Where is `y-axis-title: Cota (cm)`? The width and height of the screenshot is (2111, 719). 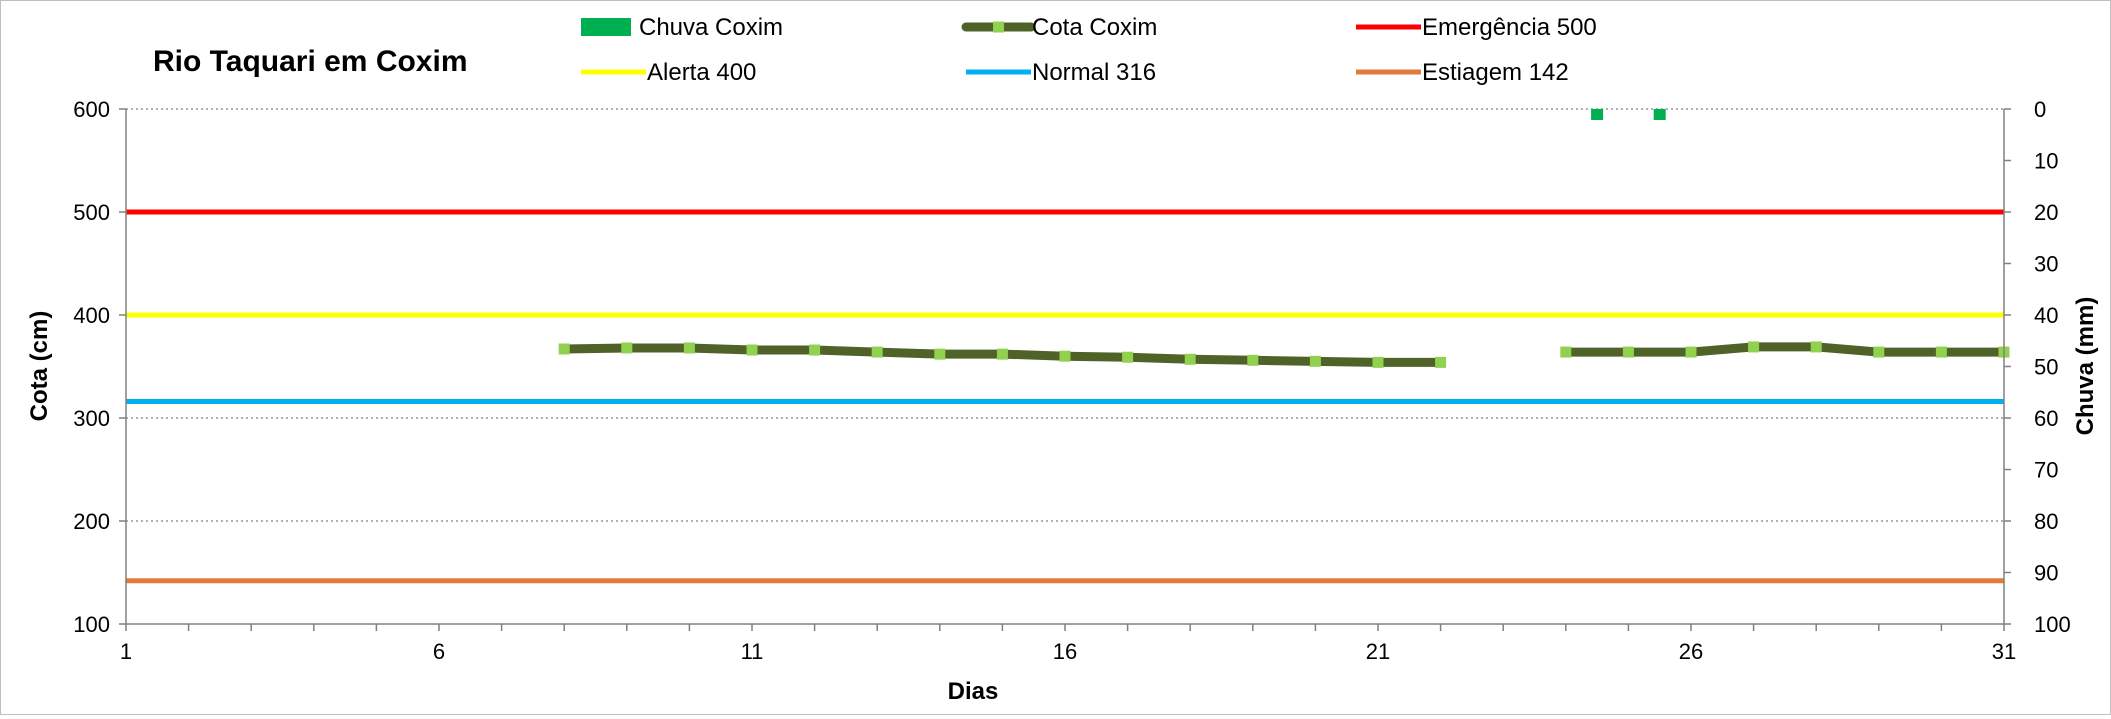
y-axis-title: Cota (cm) is located at coordinates (39, 366).